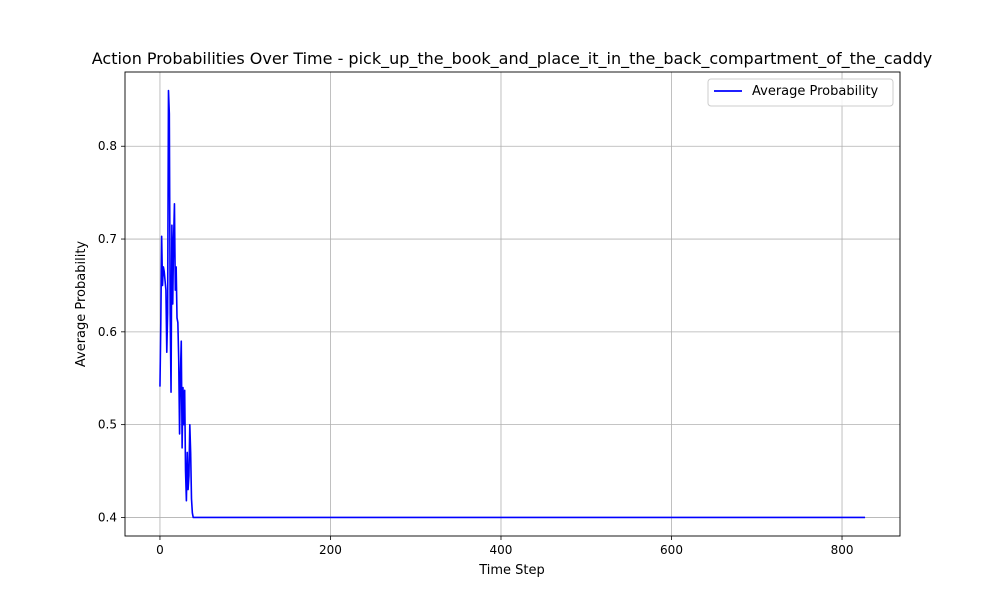  I want to click on x-tick-label: 400, so click(501, 550).